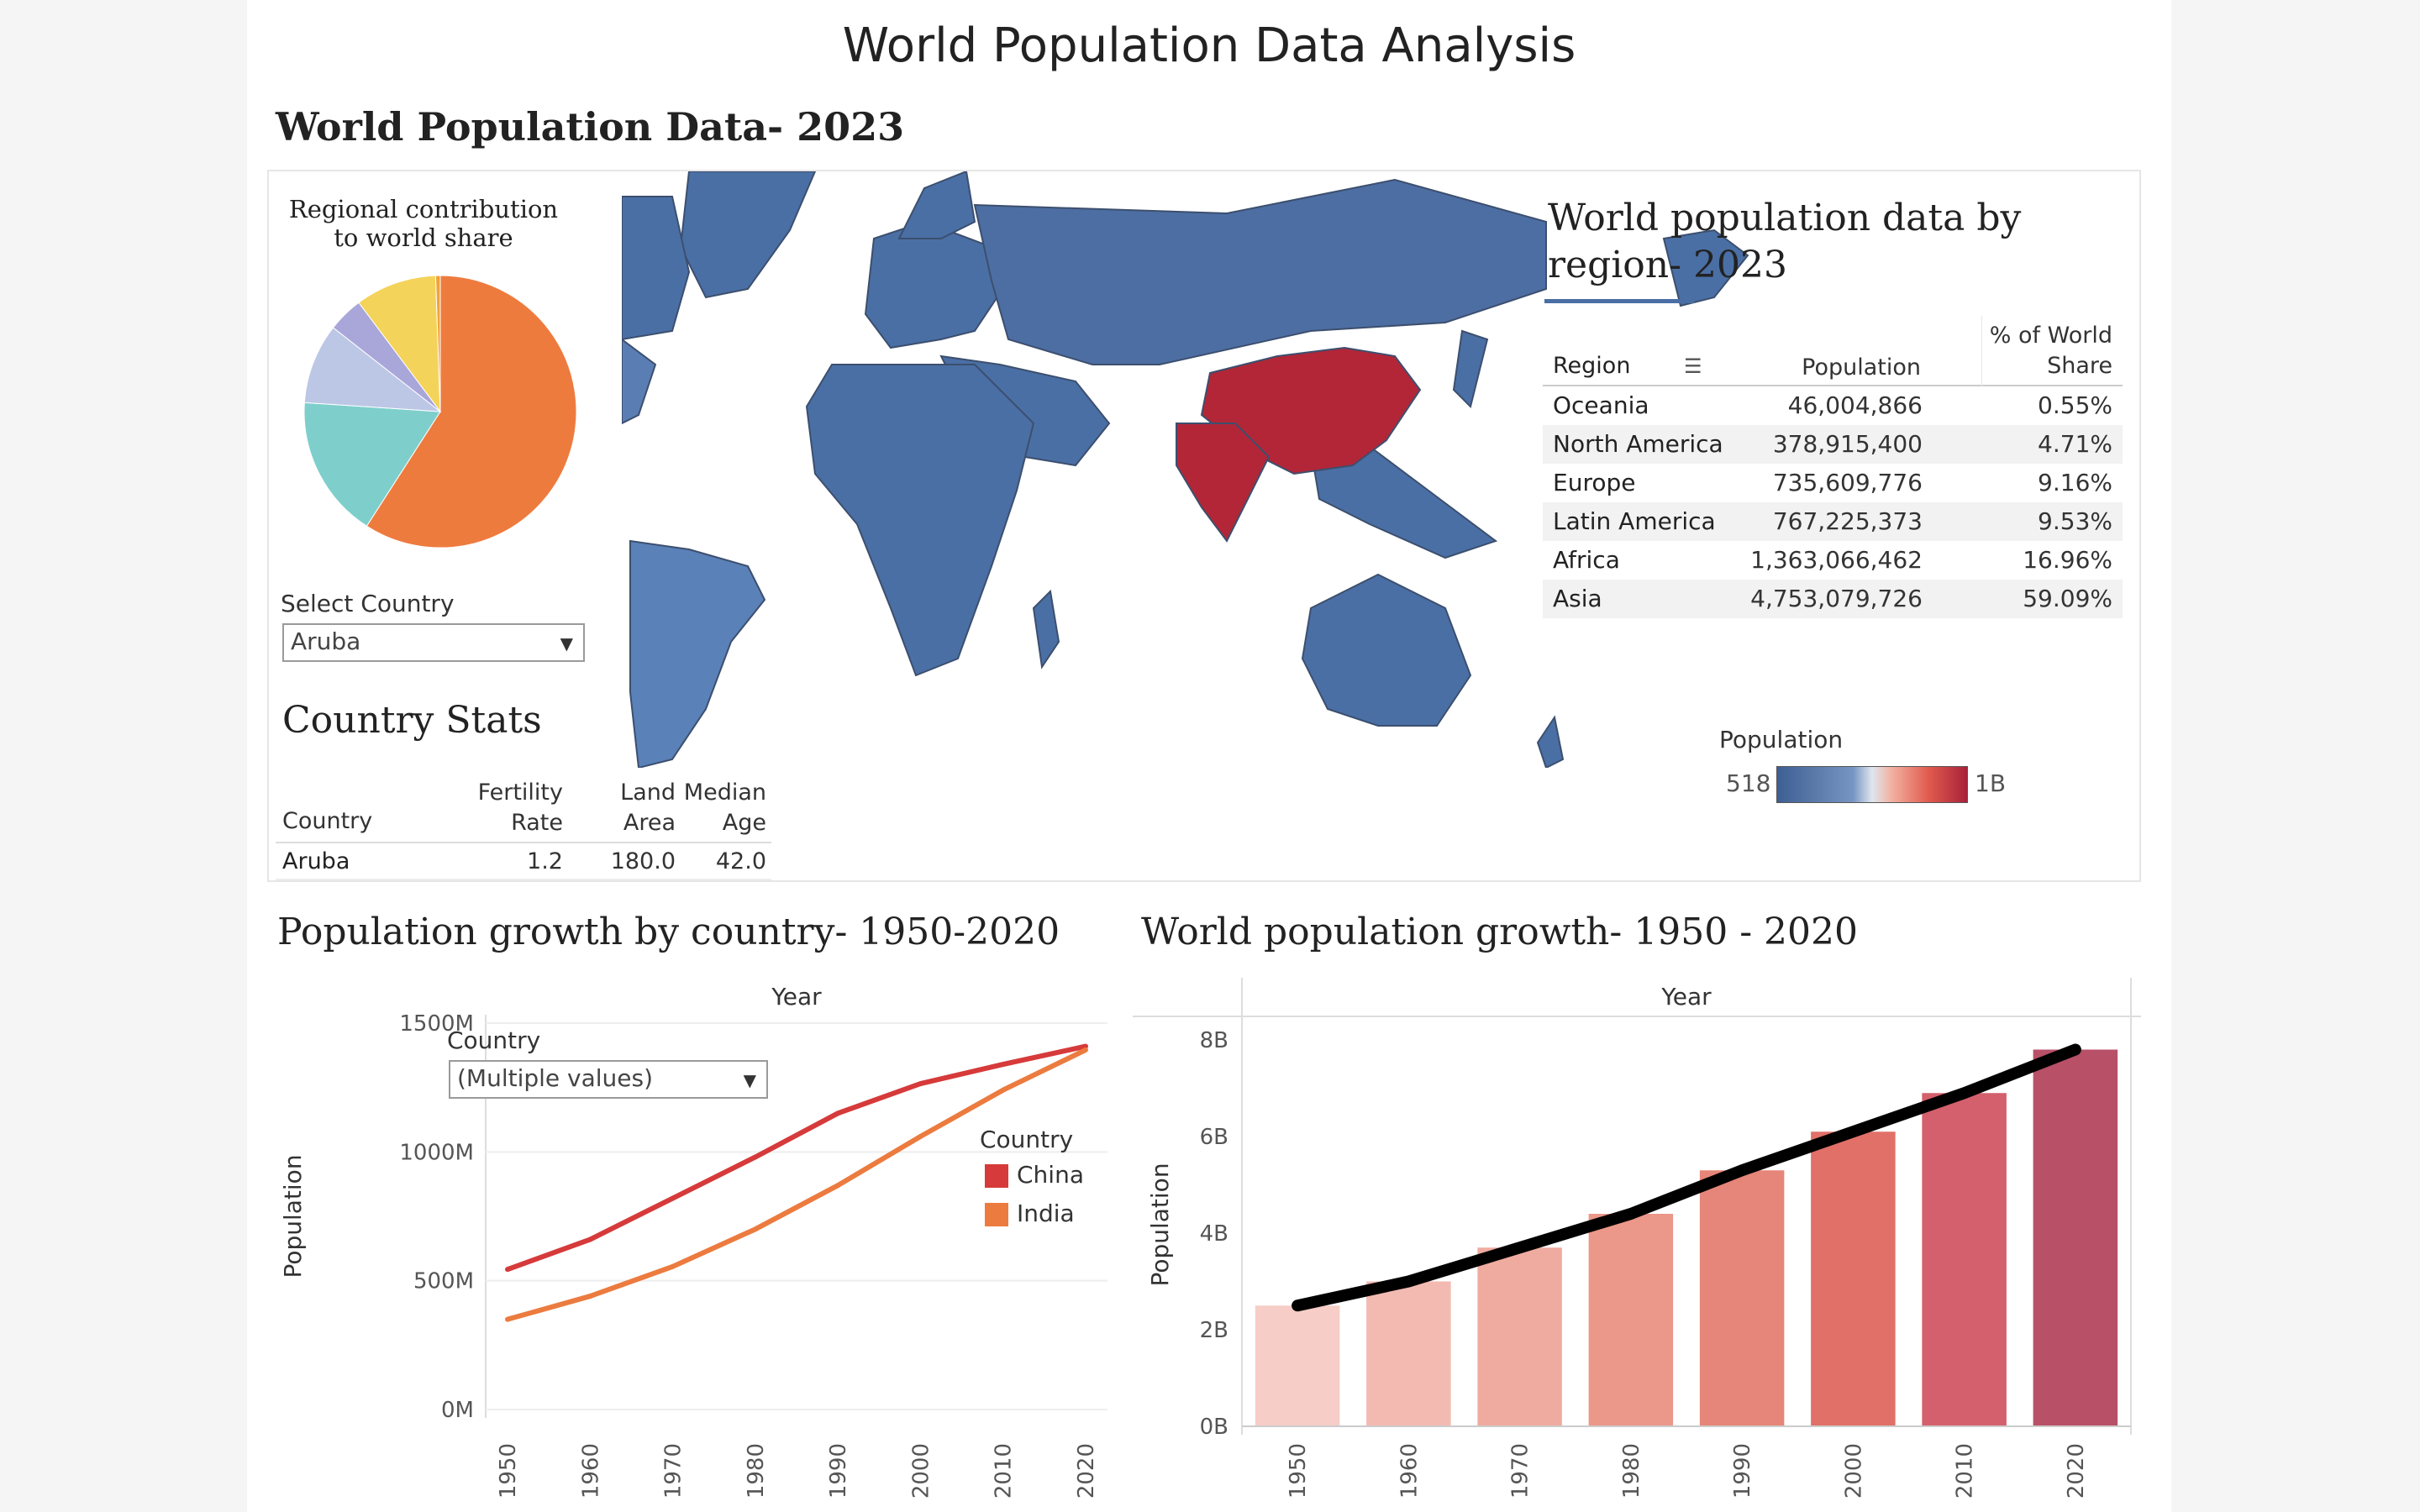 The height and width of the screenshot is (1512, 2420). Describe the element at coordinates (1408, 1354) in the screenshot. I see `bar-1960` at that location.